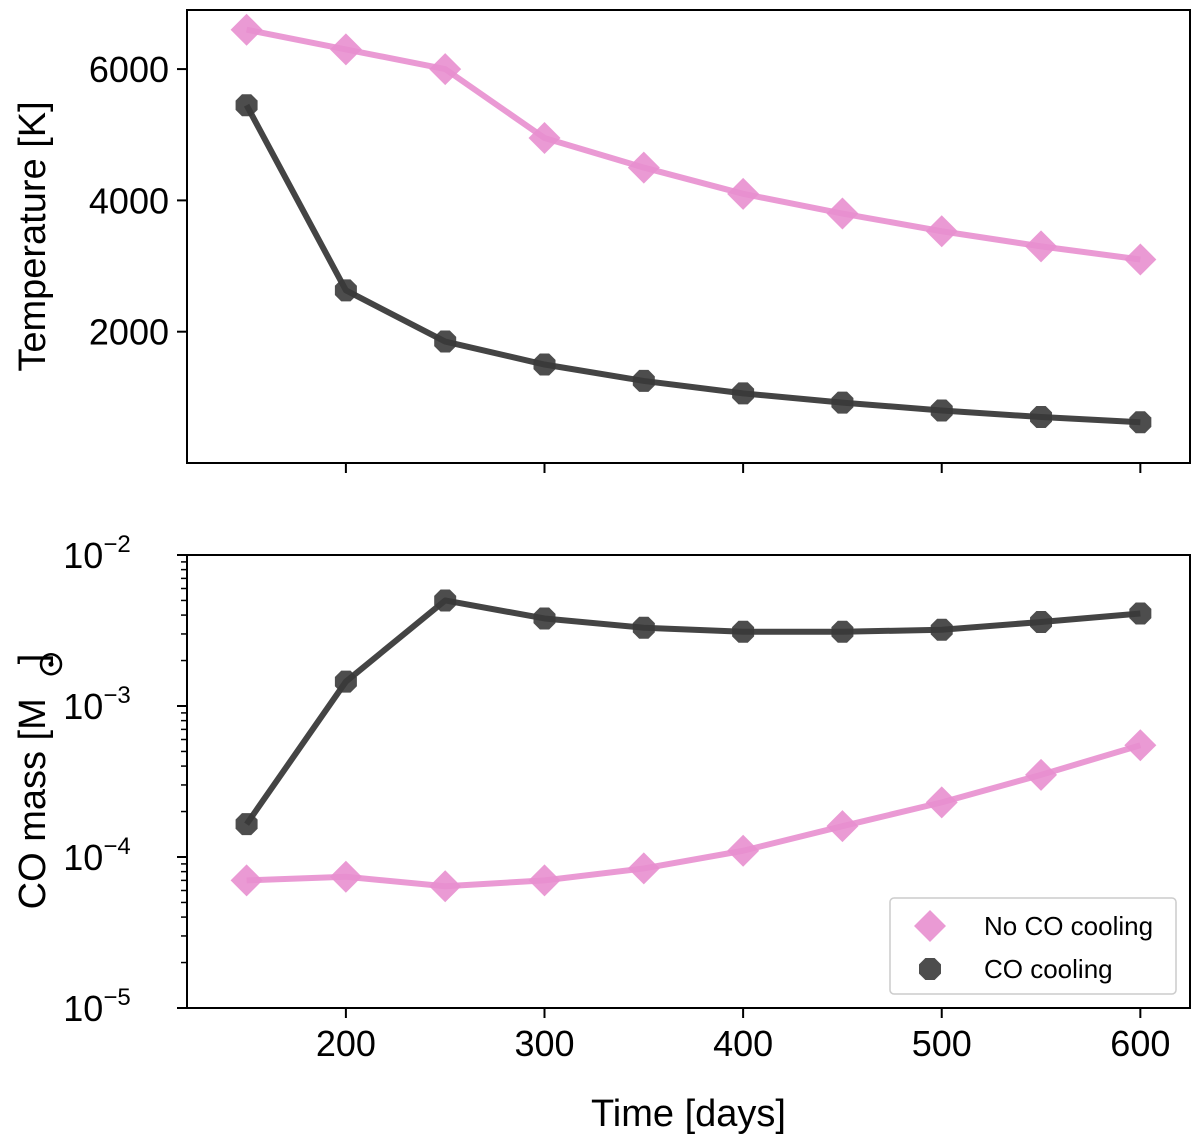 The image size is (1200, 1140). What do you see at coordinates (688, 1114) in the screenshot?
I see `x-axis-label: Time [days]` at bounding box center [688, 1114].